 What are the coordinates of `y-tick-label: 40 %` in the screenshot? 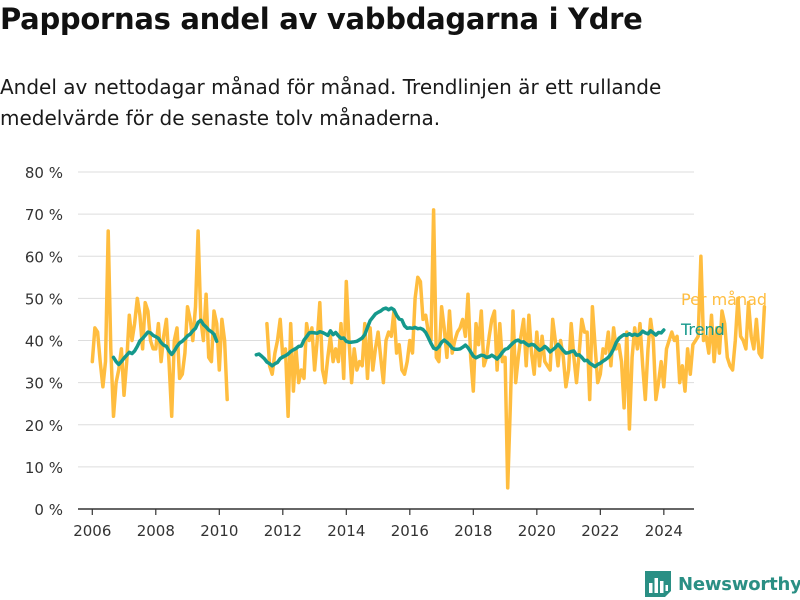 It's located at (44, 342).